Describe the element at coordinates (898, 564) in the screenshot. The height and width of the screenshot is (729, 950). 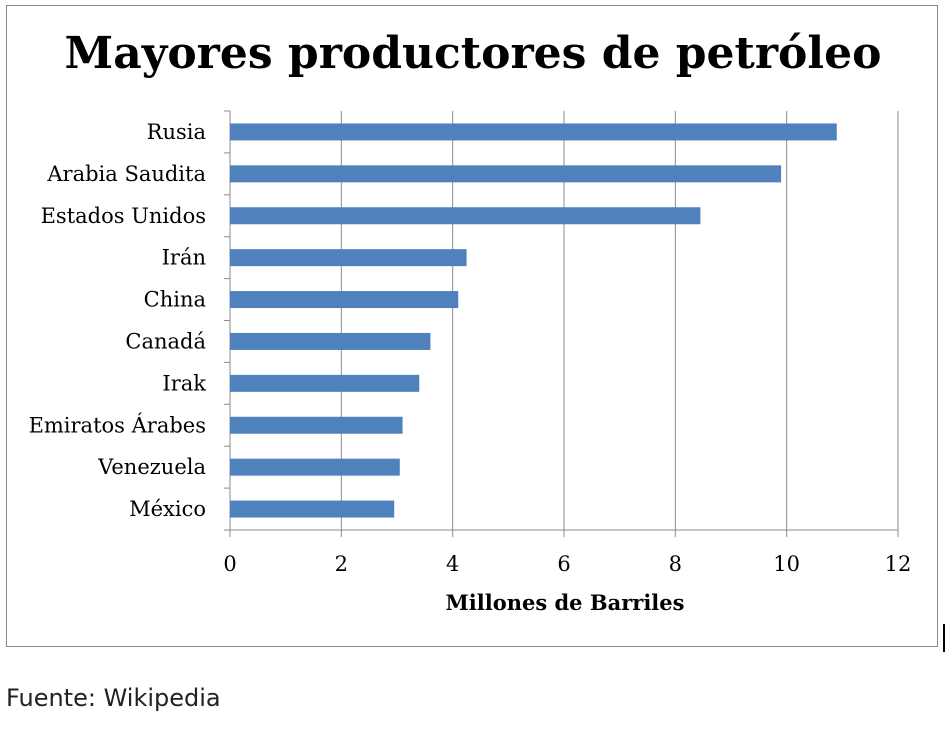
I see `x-tick-label: 12` at that location.